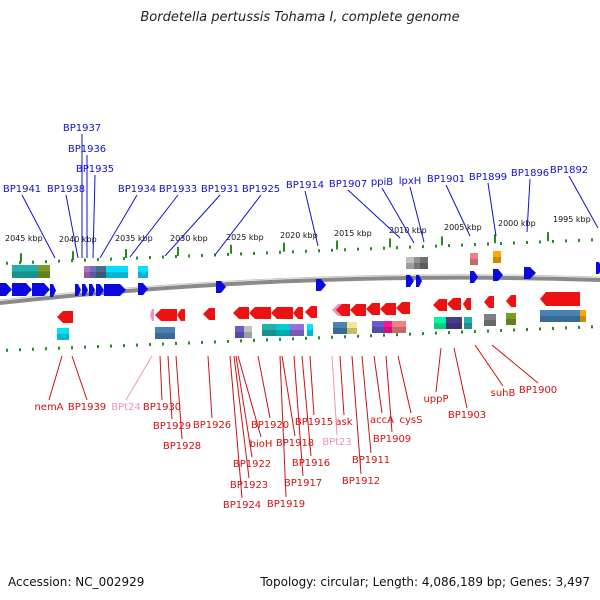 The image size is (600, 600). Describe the element at coordinates (220, 189) in the screenshot. I see `upper-gene-label: BP1931` at that location.